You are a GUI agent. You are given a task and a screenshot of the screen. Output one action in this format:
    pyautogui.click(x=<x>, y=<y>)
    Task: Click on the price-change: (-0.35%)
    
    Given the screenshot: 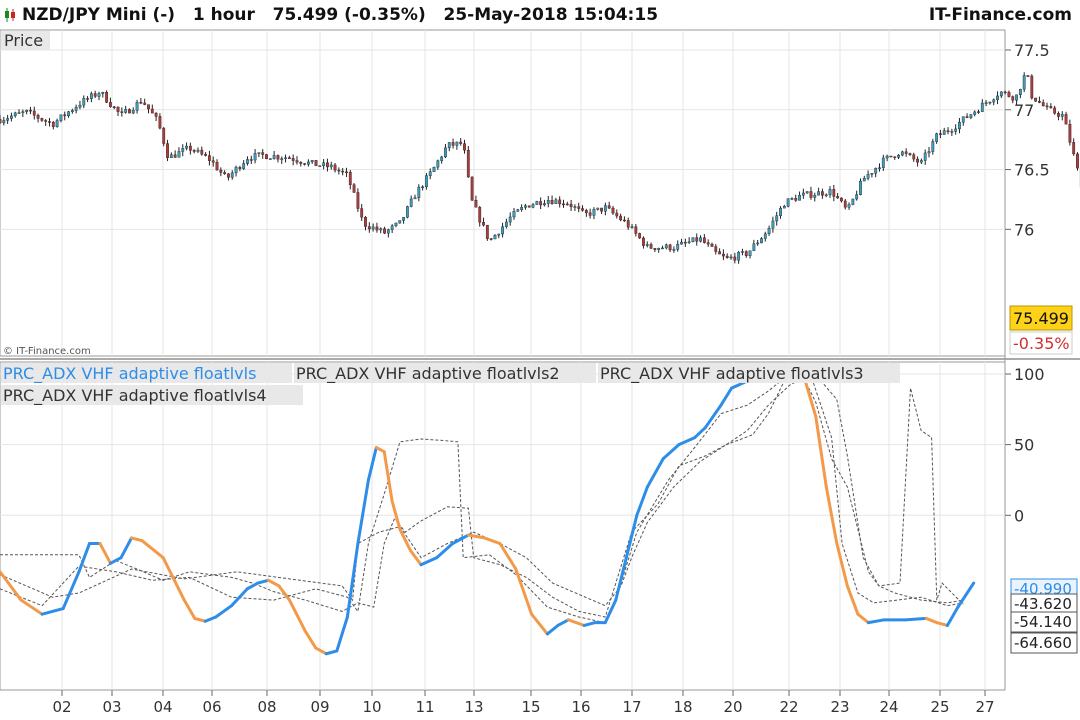 What is the action you would take?
    pyautogui.click(x=385, y=15)
    